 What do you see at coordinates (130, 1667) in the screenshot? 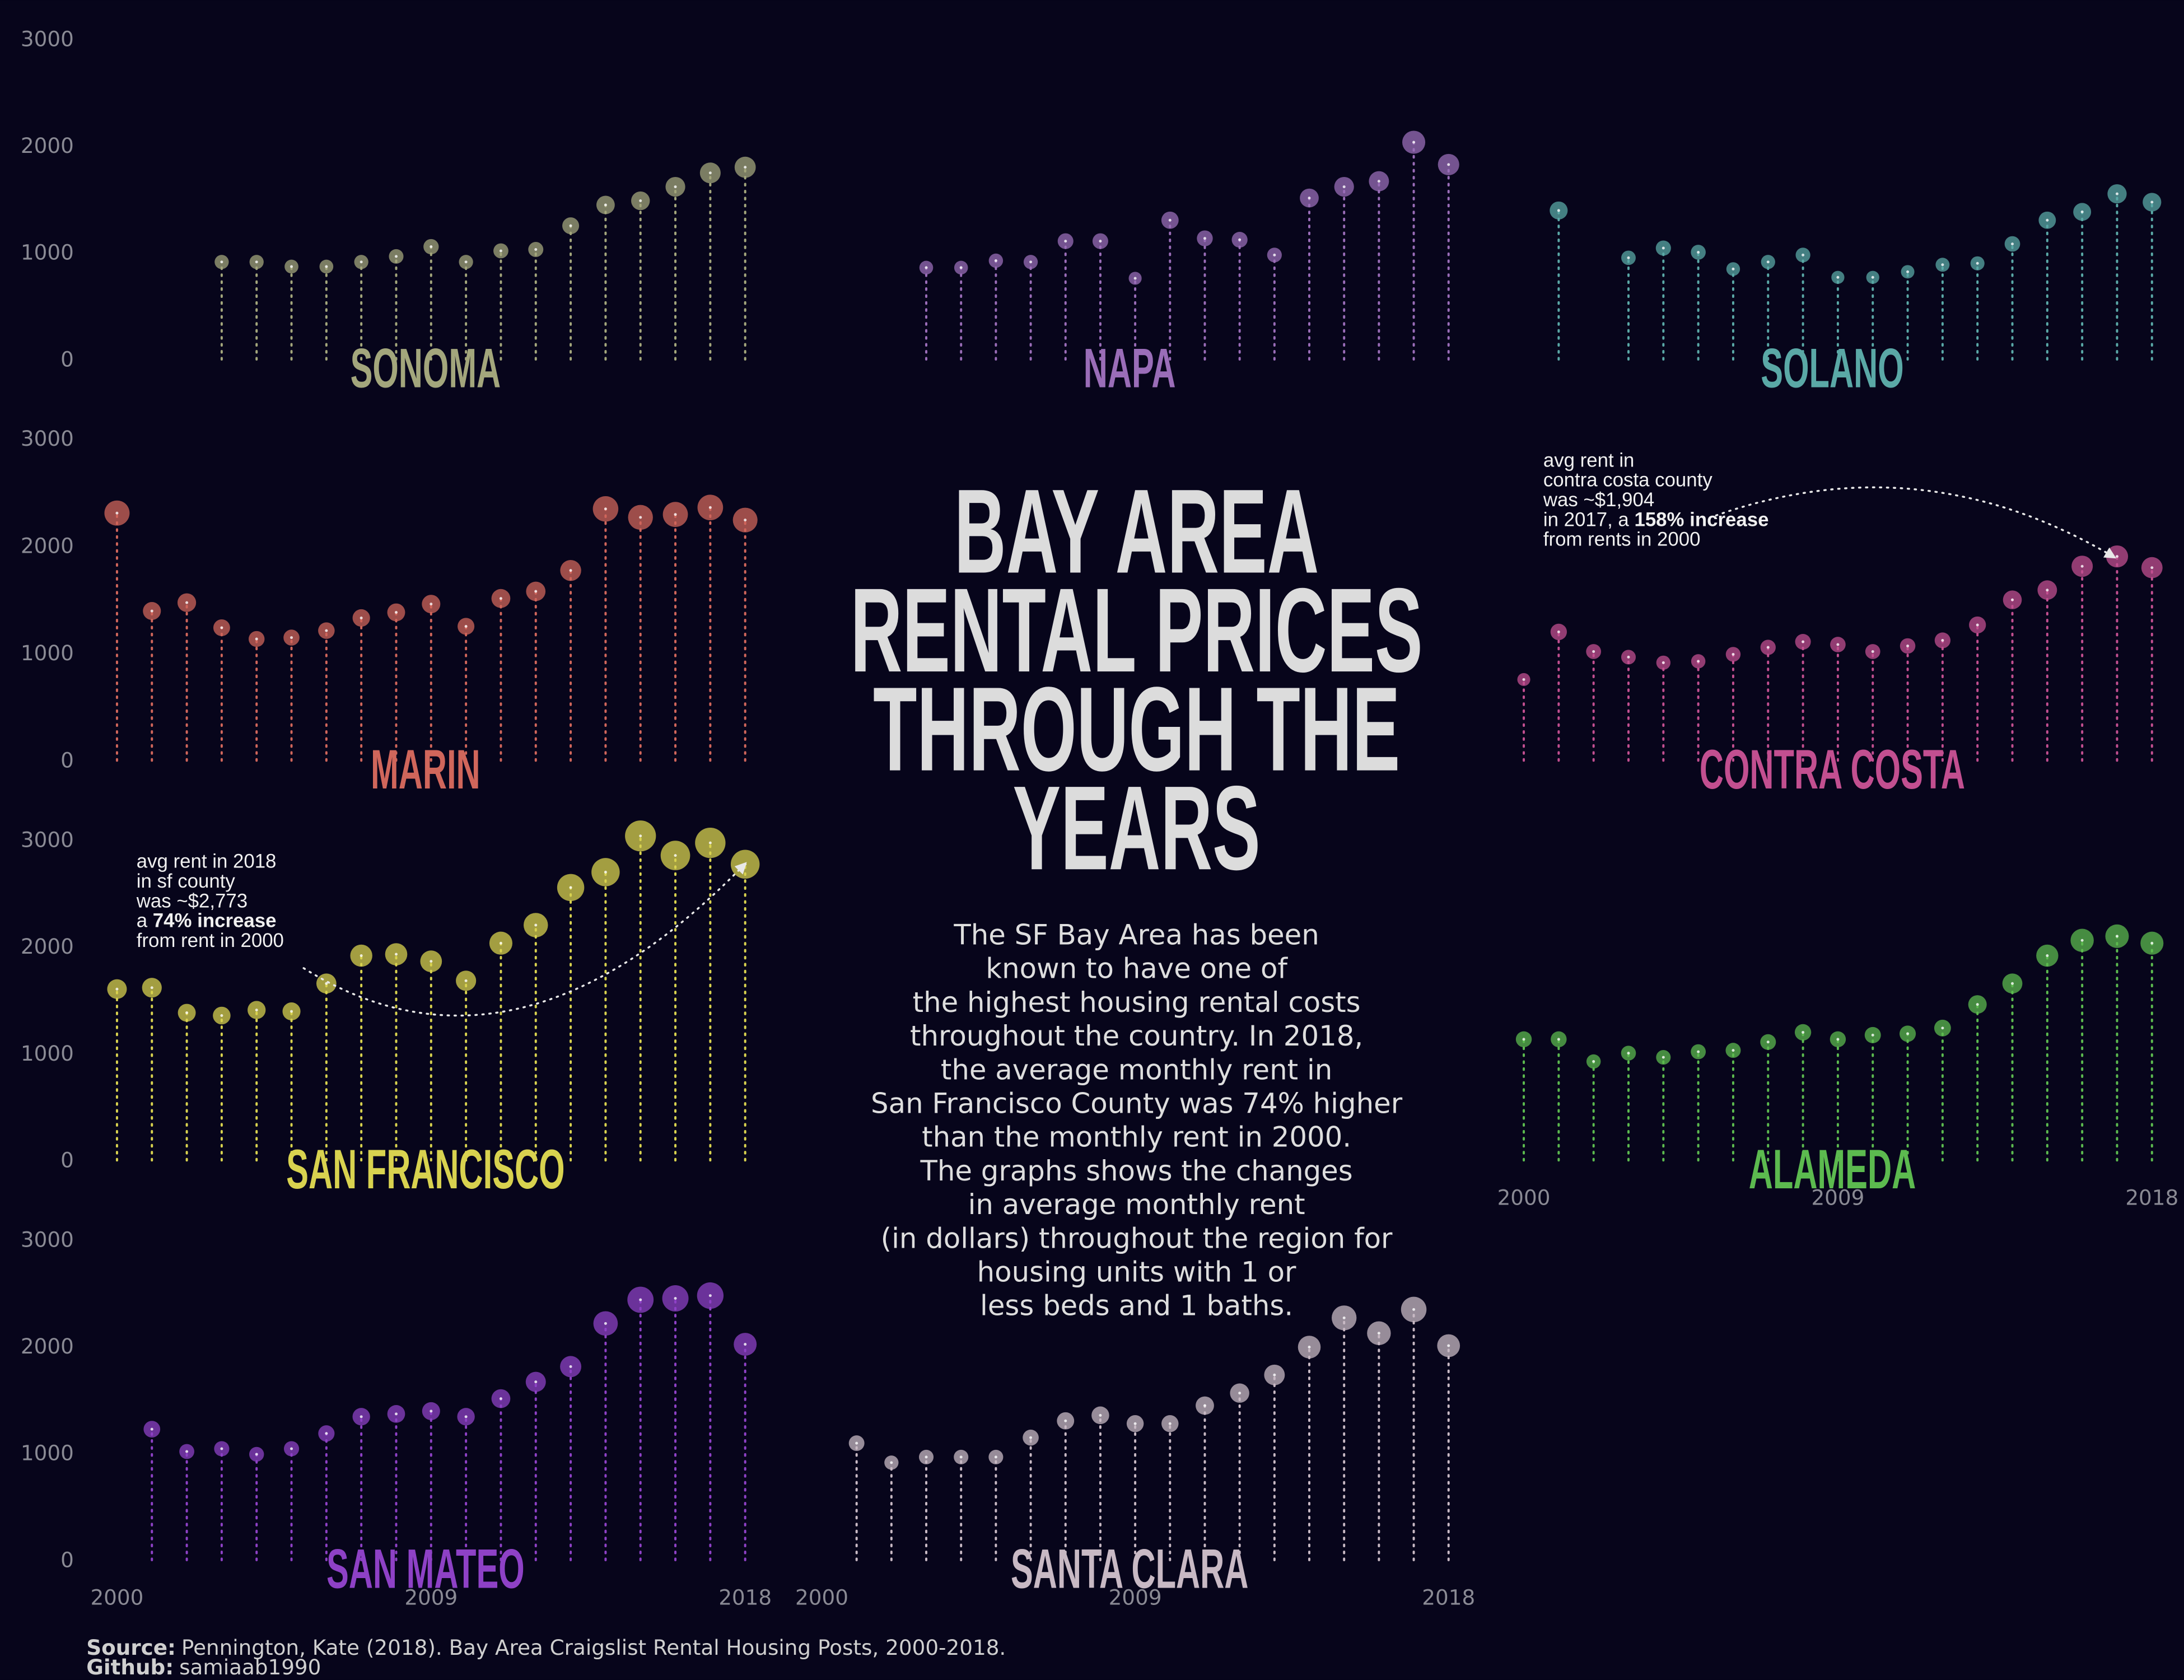
I see `github-label: Github:` at bounding box center [130, 1667].